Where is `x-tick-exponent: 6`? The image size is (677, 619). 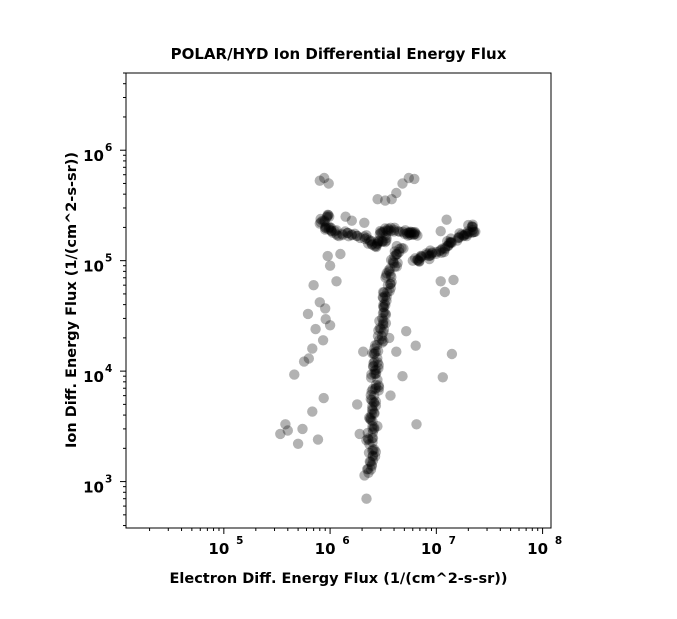
x-tick-exponent: 6 is located at coordinates (345, 541).